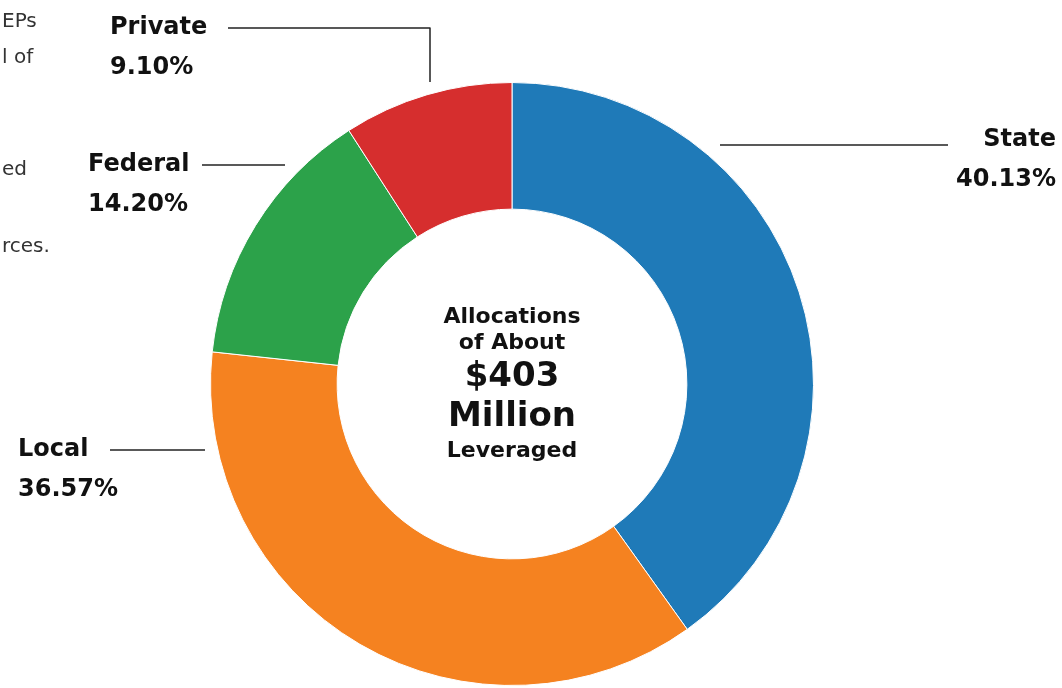 Image resolution: width=1062 pixels, height=688 pixels. What do you see at coordinates (139, 163) in the screenshot?
I see `slice-label: Federal` at bounding box center [139, 163].